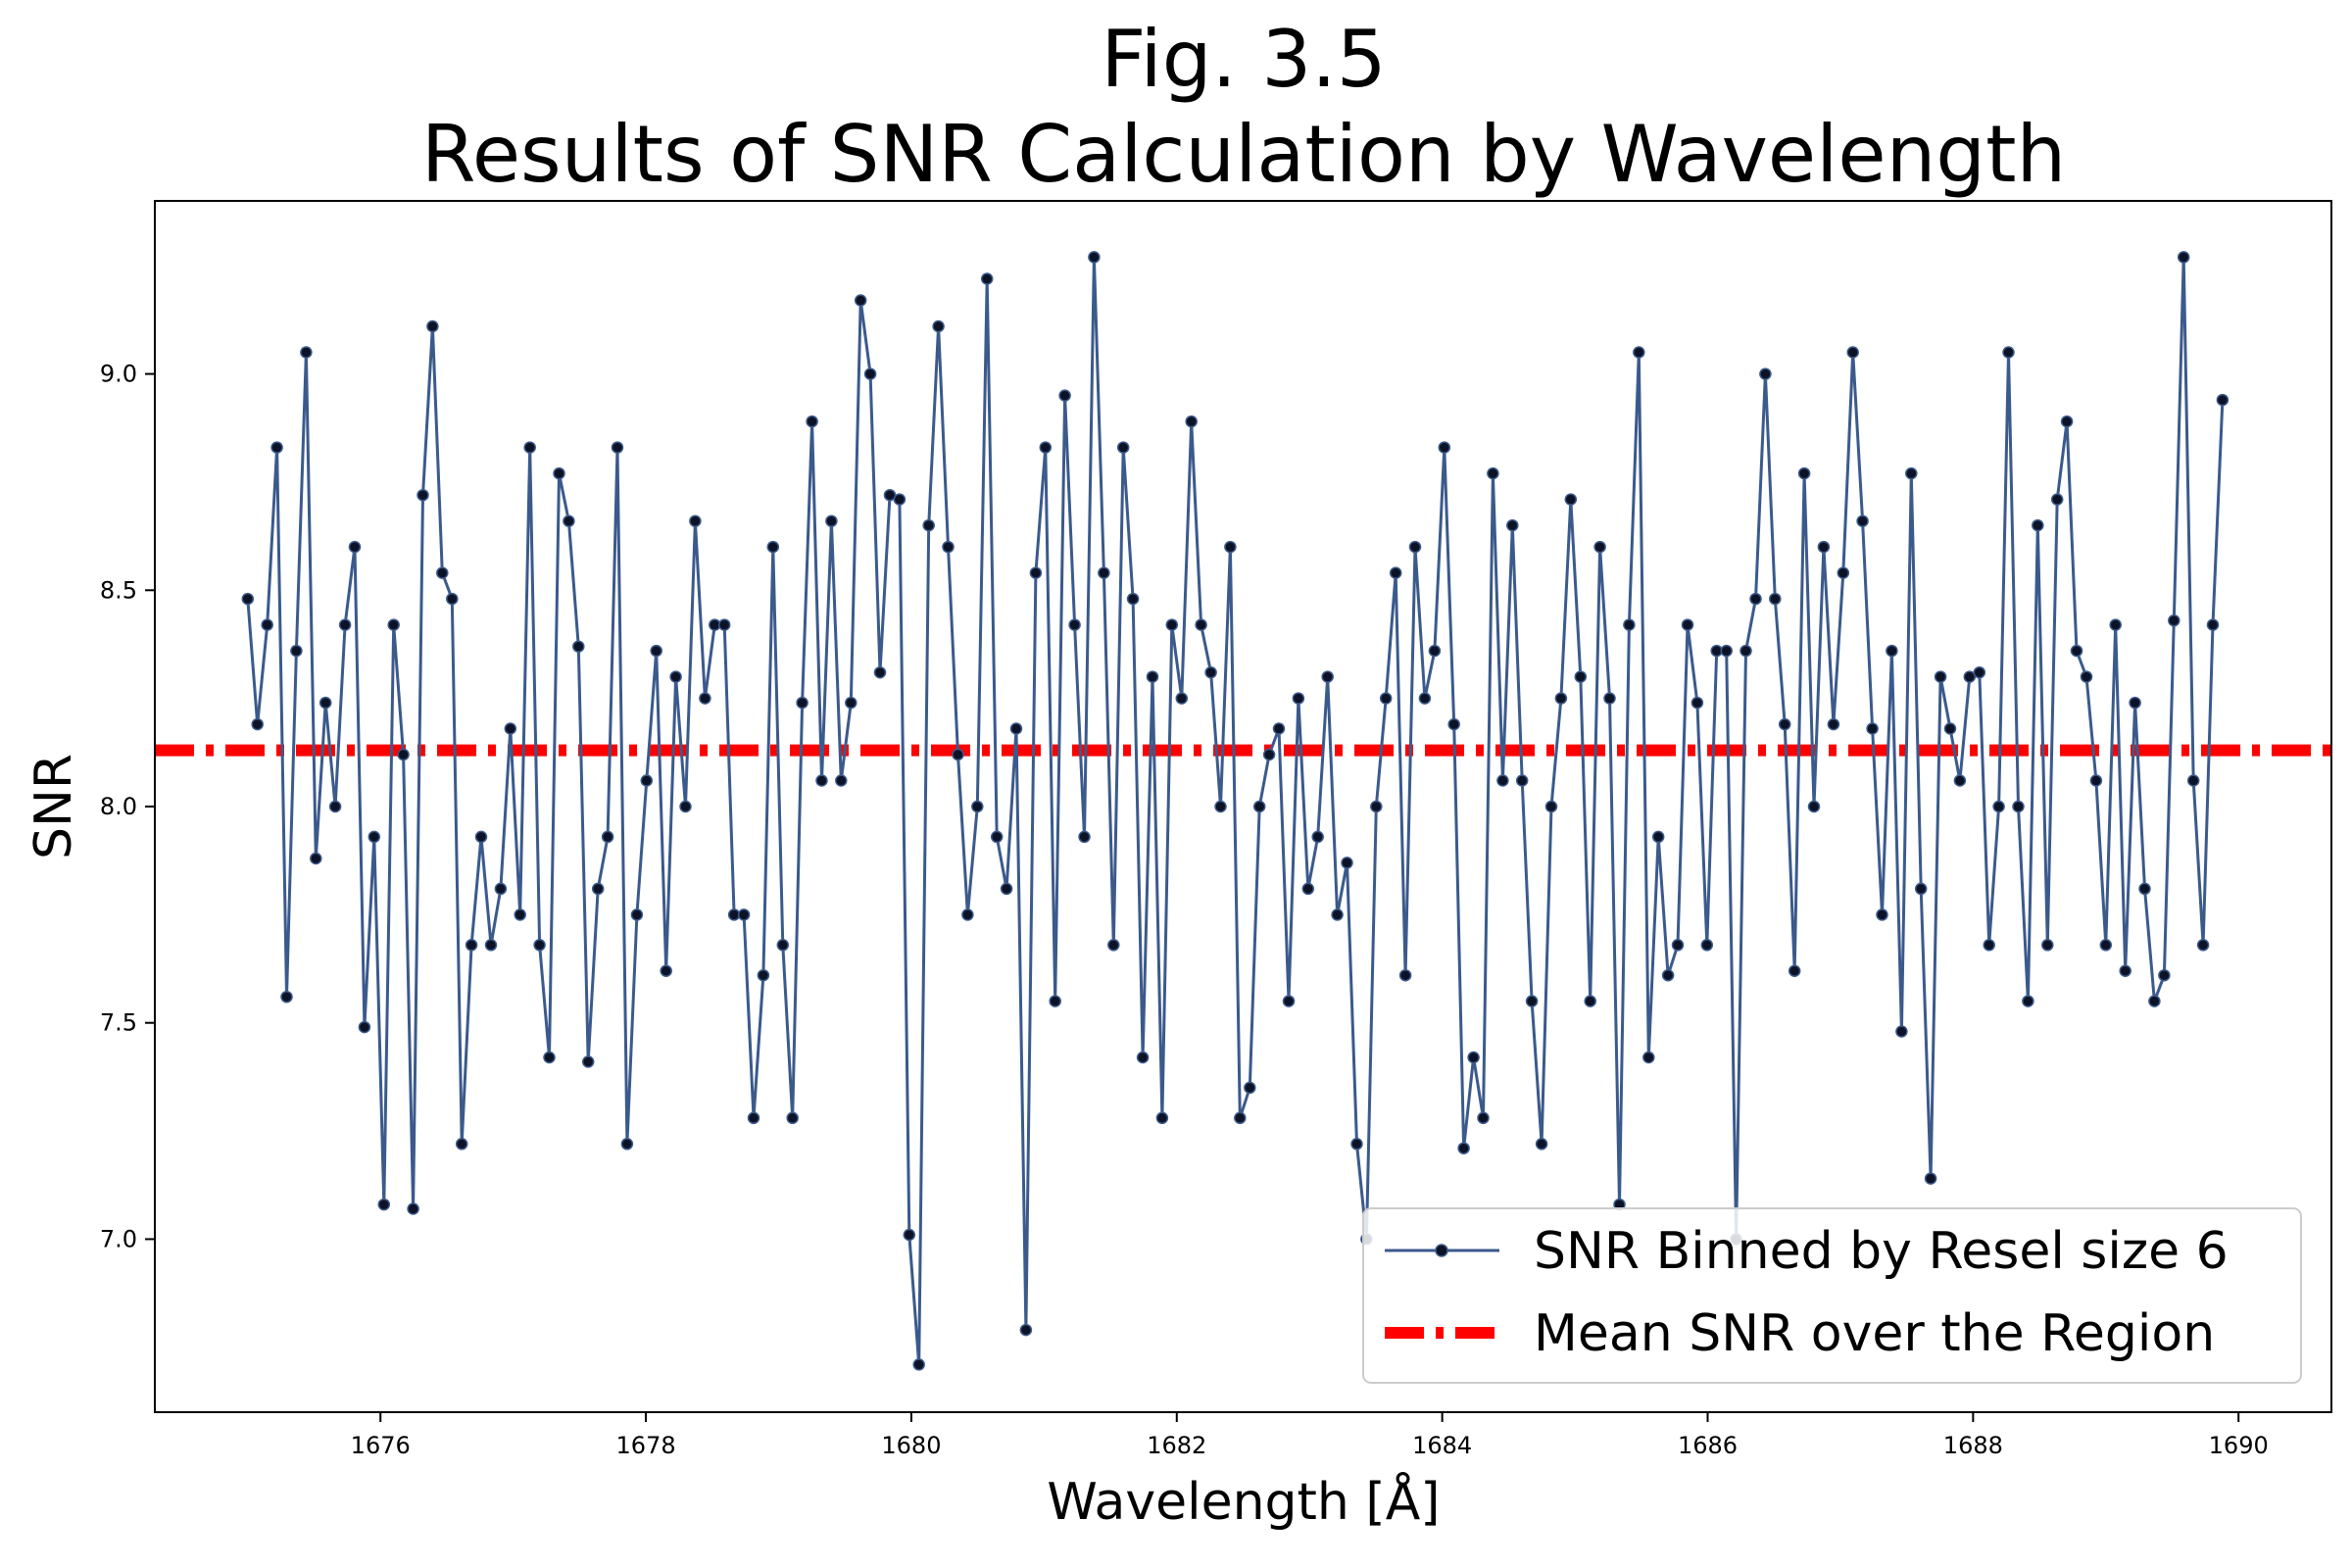  Describe the element at coordinates (381, 1445) in the screenshot. I see `x-tick-label: 1676` at that location.